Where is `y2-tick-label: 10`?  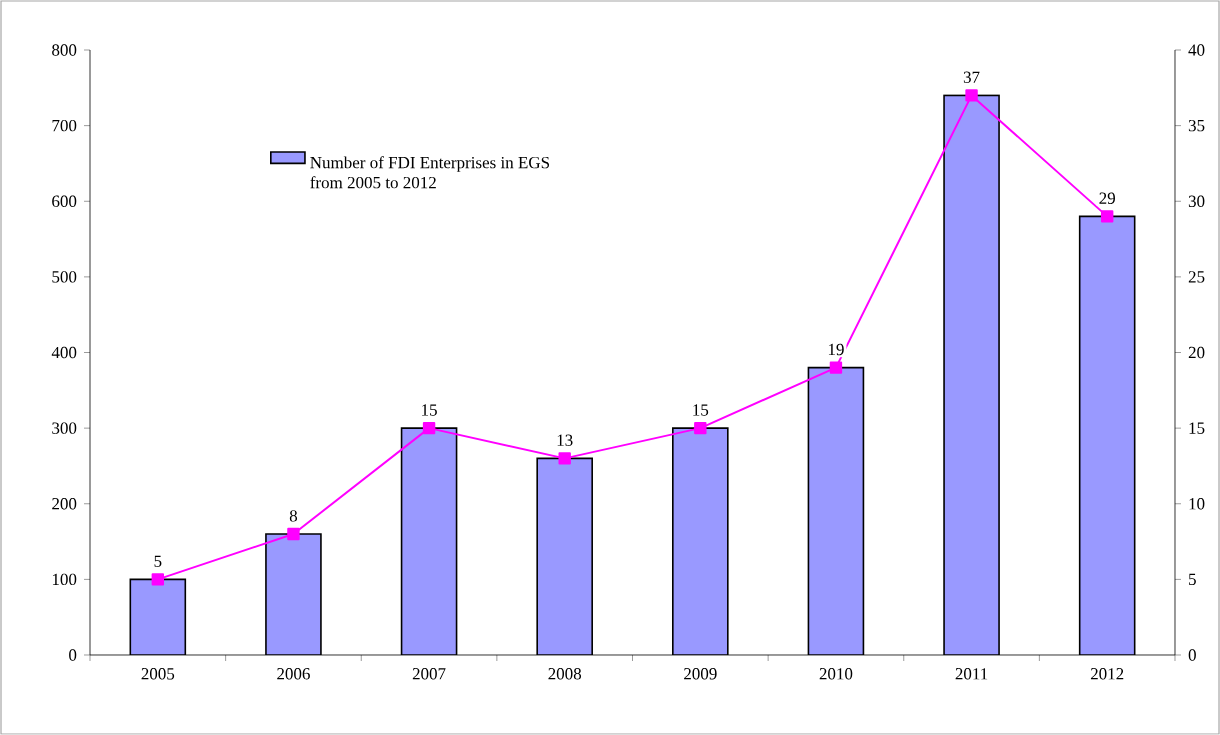
y2-tick-label: 10 is located at coordinates (1197, 504).